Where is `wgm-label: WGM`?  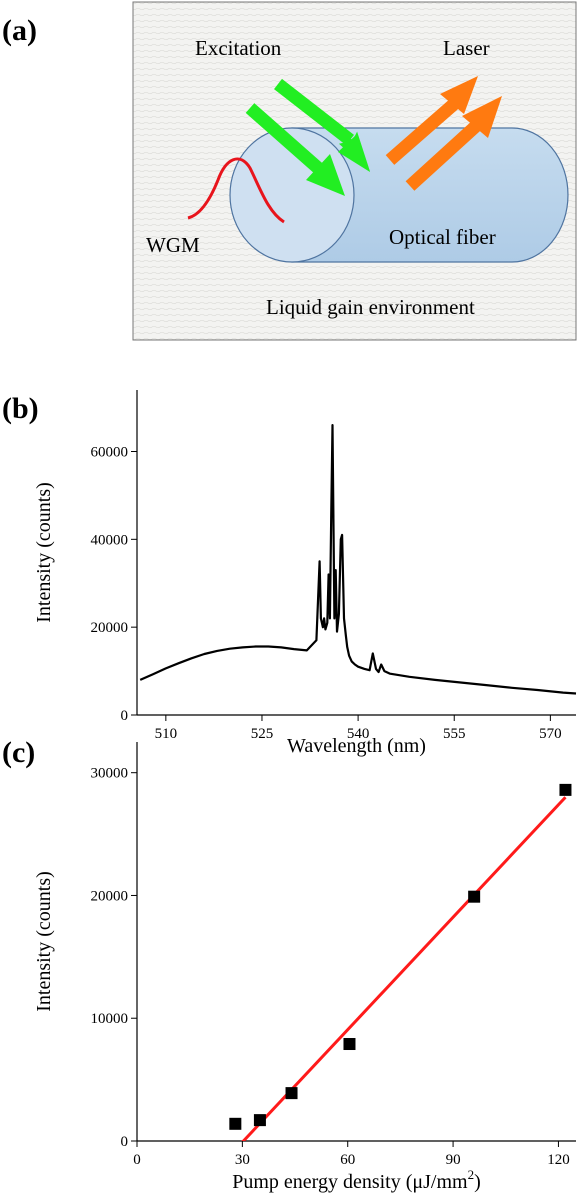
wgm-label: WGM is located at coordinates (173, 245).